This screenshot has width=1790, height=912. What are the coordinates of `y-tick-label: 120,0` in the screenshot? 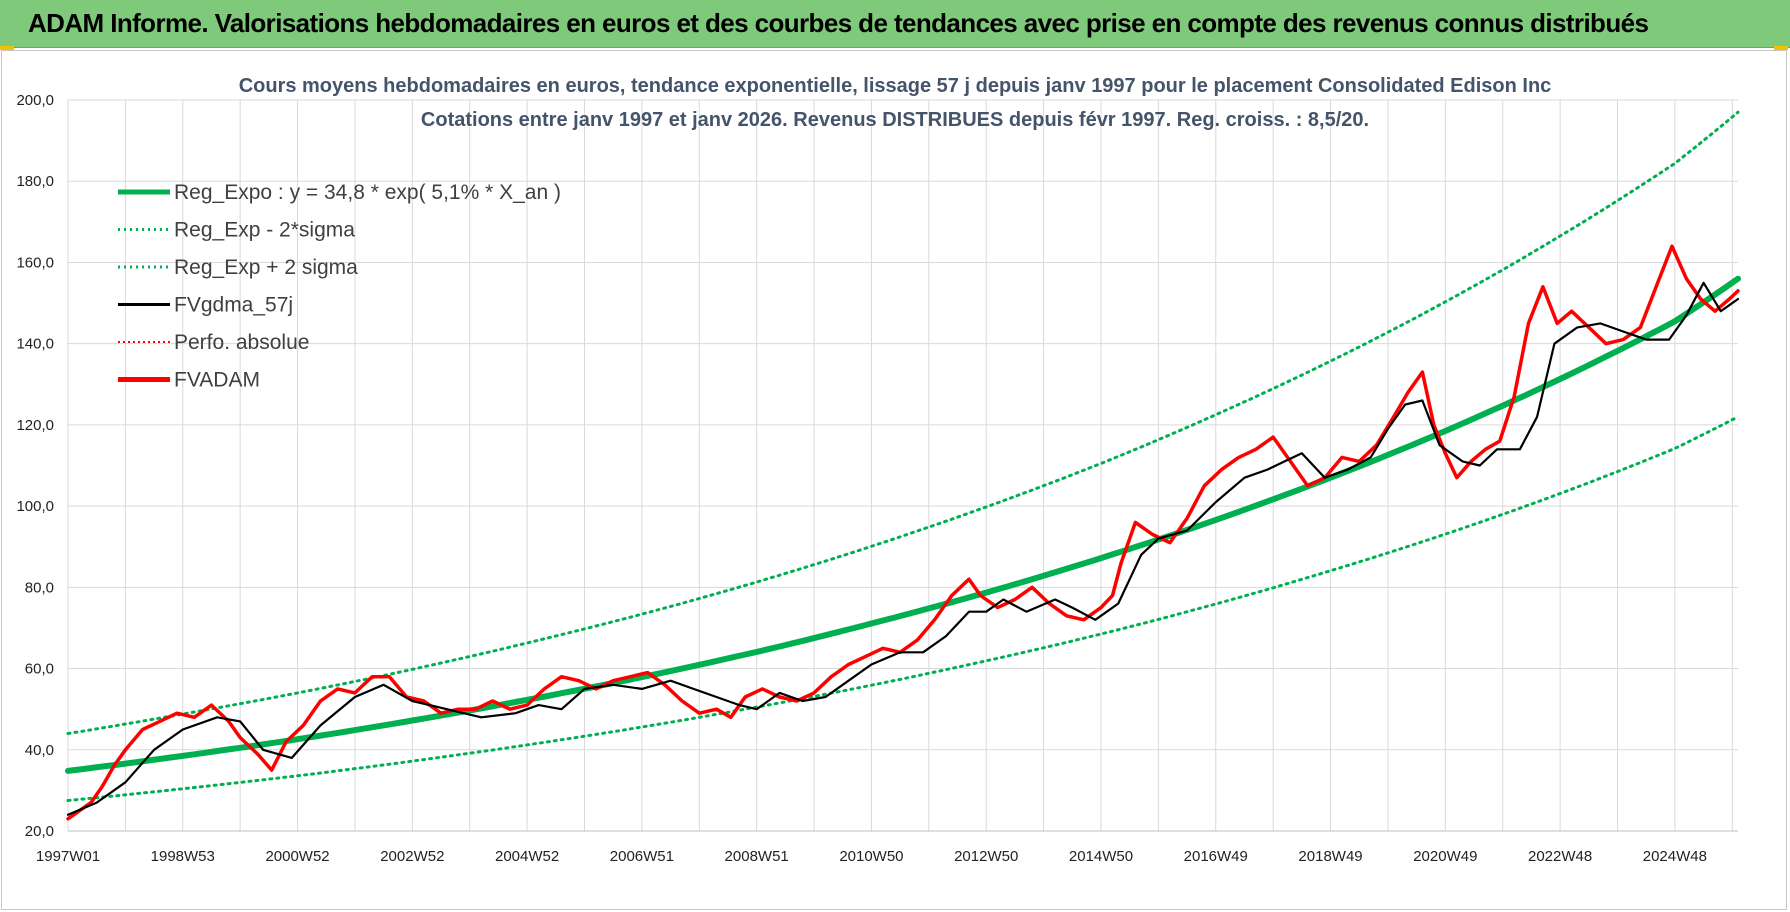 It's located at (35, 425).